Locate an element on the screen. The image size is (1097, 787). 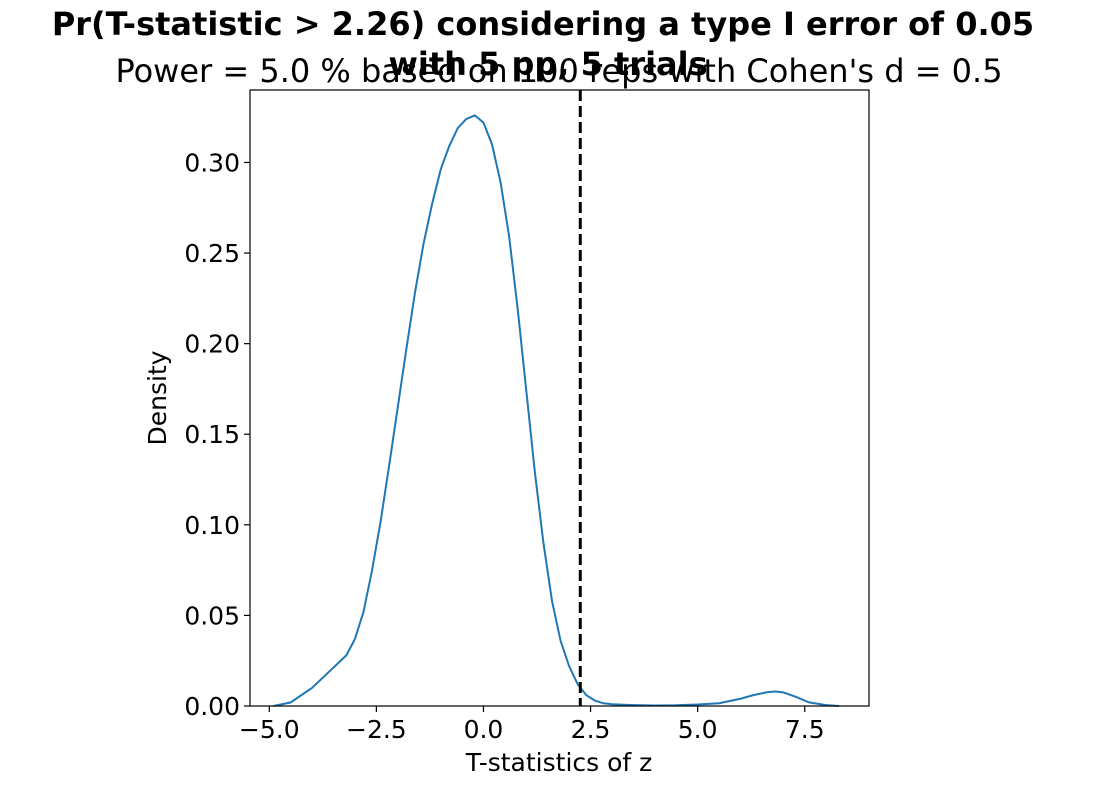
y-tick-label: 0.20 is located at coordinates (212, 344).